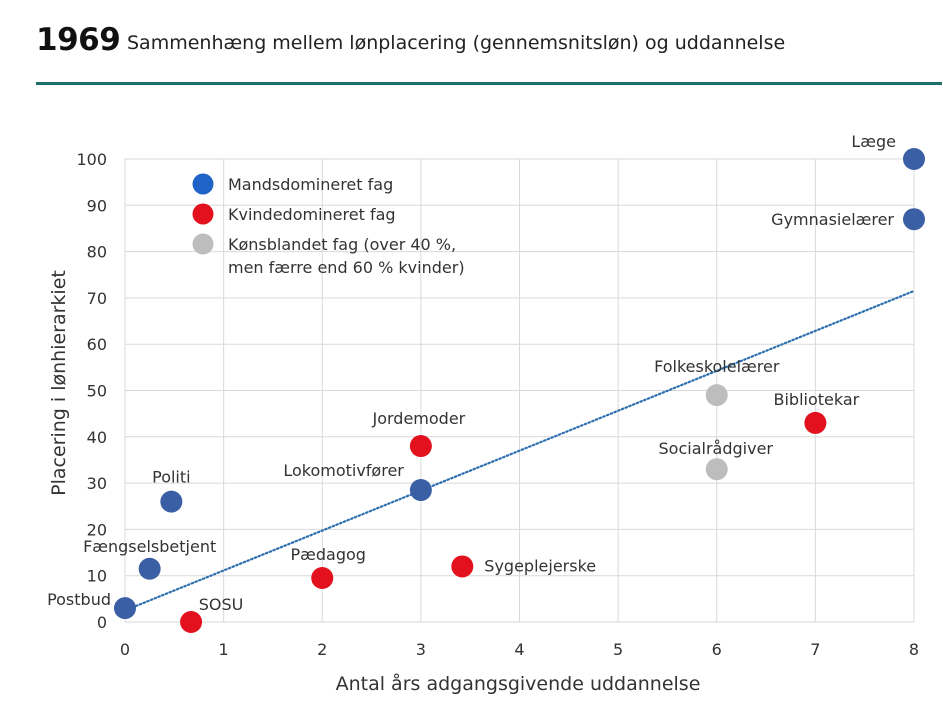  What do you see at coordinates (97, 391) in the screenshot?
I see `y-tick-label: 50` at bounding box center [97, 391].